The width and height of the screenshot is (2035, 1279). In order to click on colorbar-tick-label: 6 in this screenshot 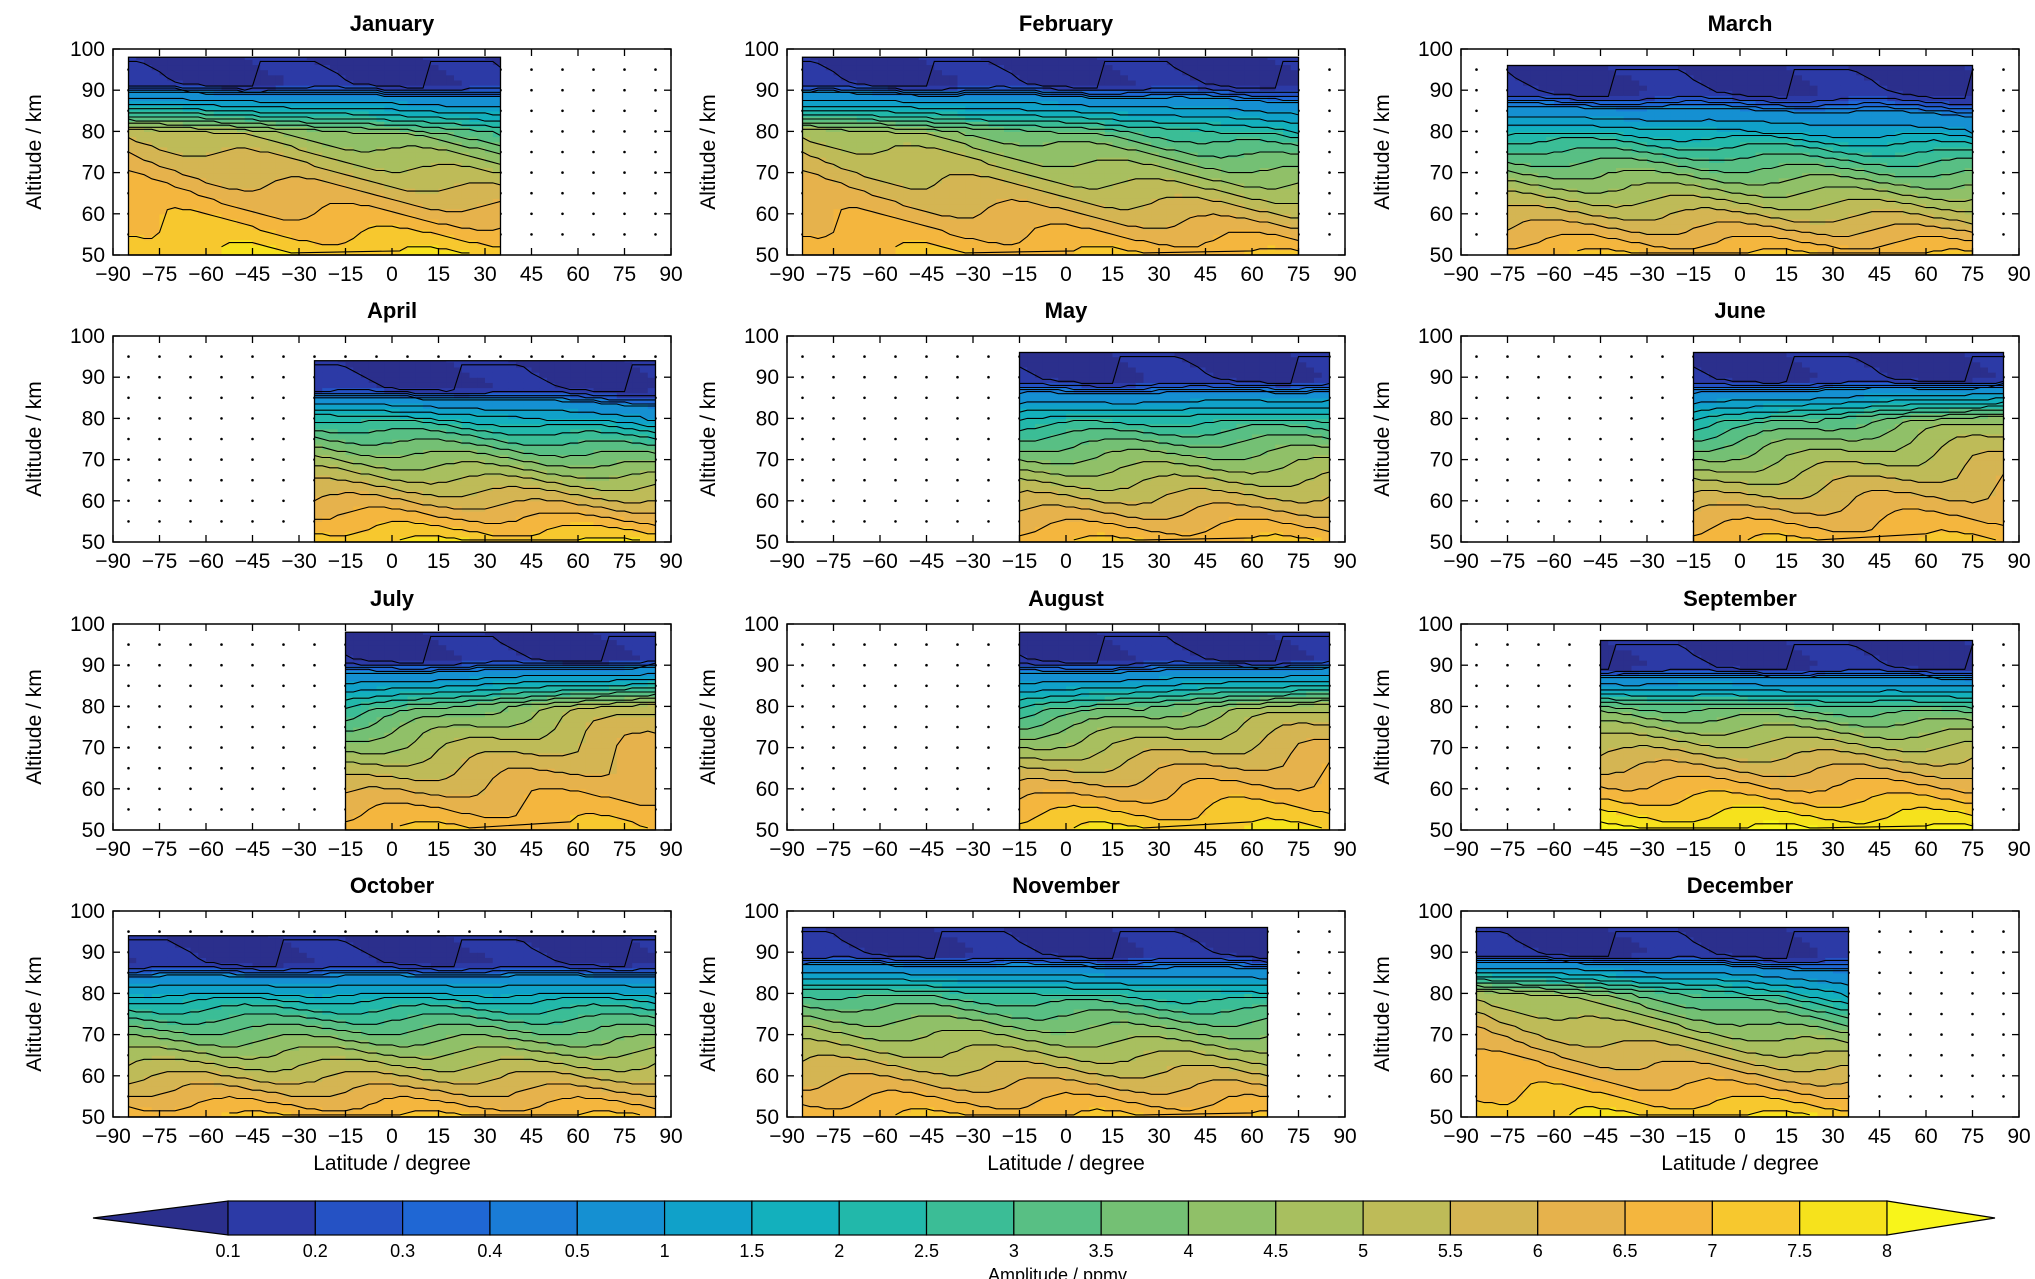, I will do `click(1538, 1251)`.